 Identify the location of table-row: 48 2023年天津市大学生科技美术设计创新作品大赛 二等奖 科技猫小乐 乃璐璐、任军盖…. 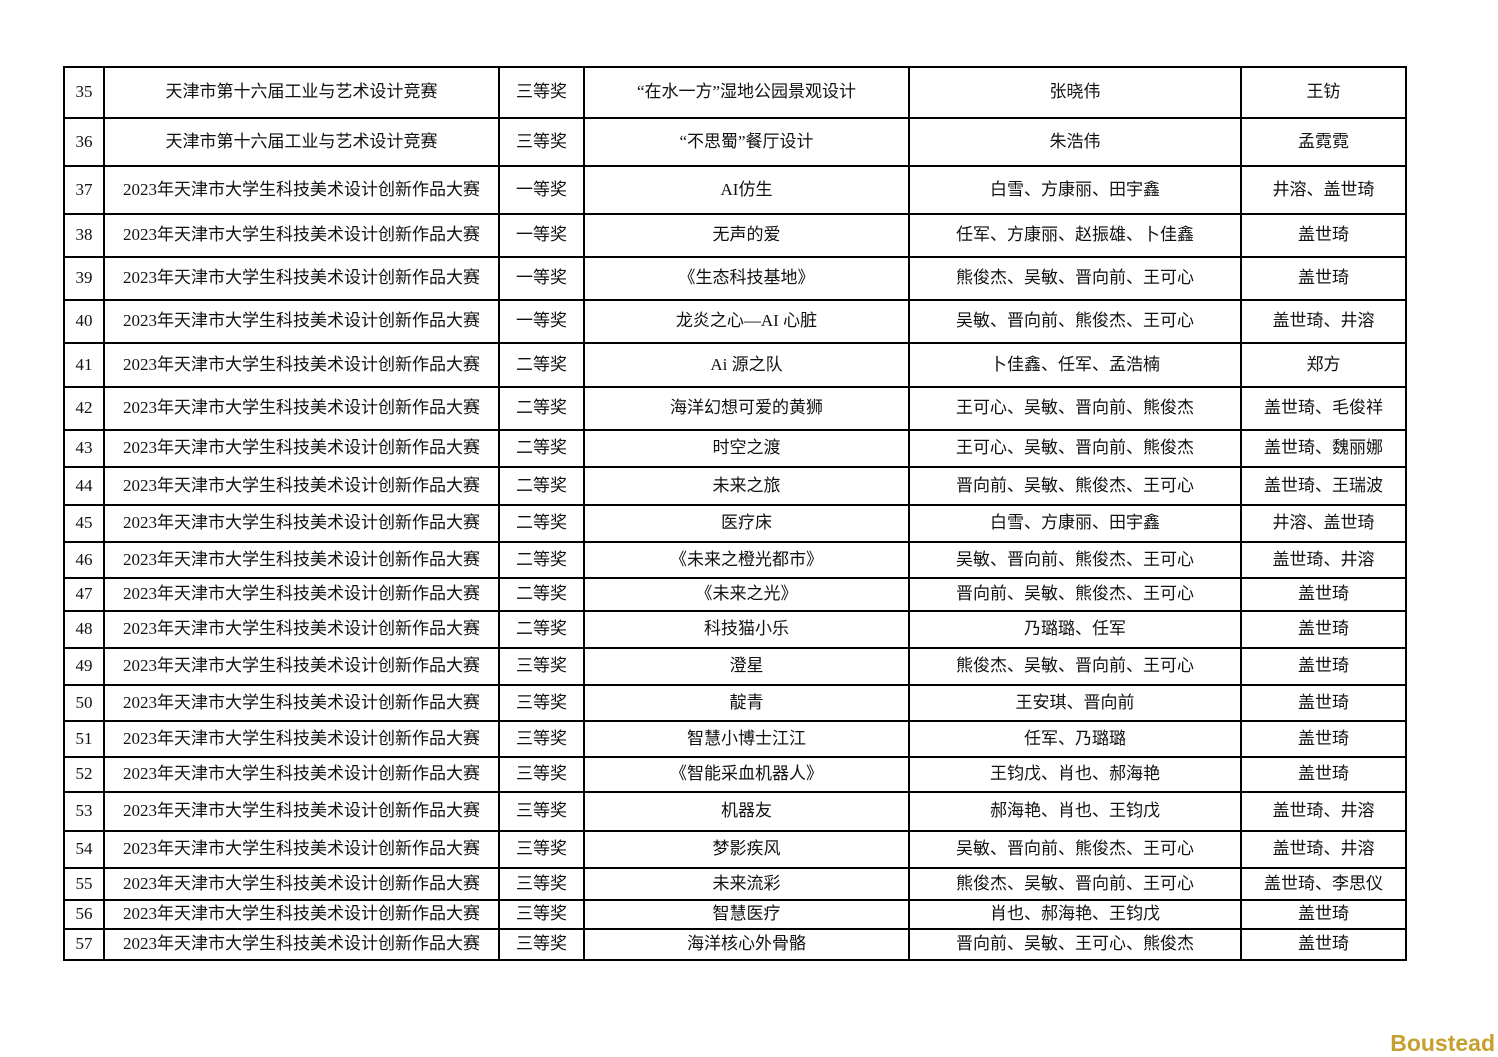
(735, 629).